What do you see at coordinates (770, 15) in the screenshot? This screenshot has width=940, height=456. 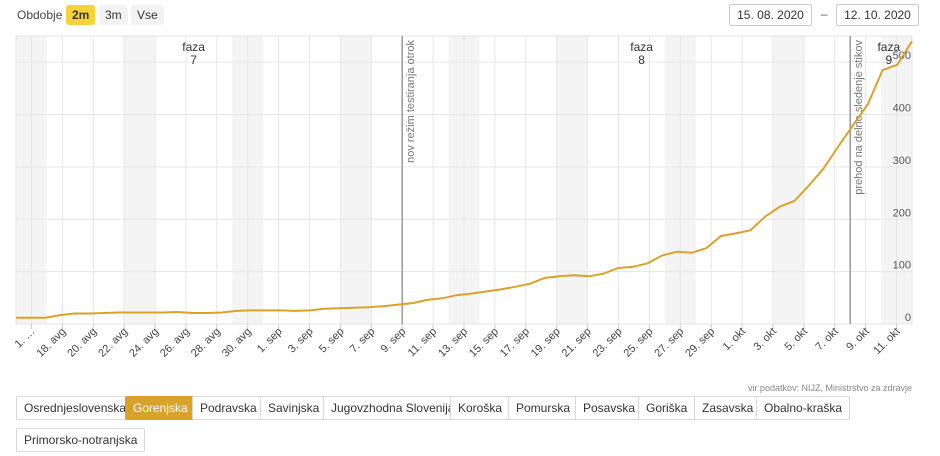 I see `date-from-input` at bounding box center [770, 15].